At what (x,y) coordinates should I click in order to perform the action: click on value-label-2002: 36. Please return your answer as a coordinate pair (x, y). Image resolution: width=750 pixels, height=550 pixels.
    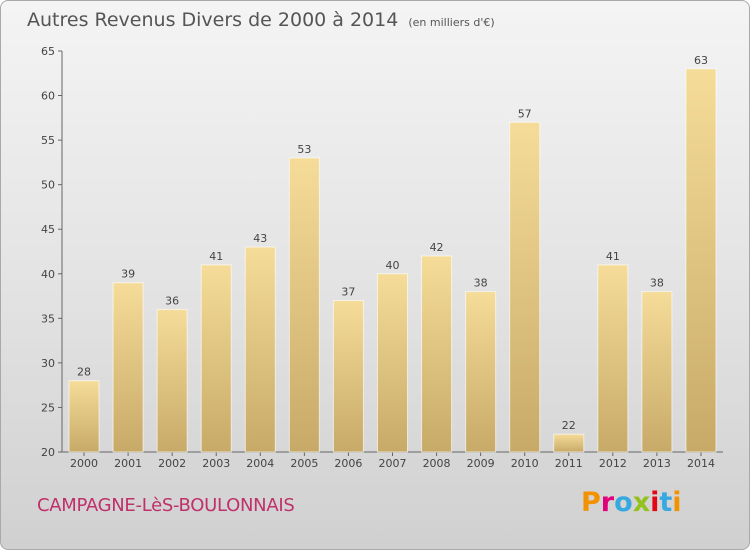
    Looking at the image, I should click on (172, 300).